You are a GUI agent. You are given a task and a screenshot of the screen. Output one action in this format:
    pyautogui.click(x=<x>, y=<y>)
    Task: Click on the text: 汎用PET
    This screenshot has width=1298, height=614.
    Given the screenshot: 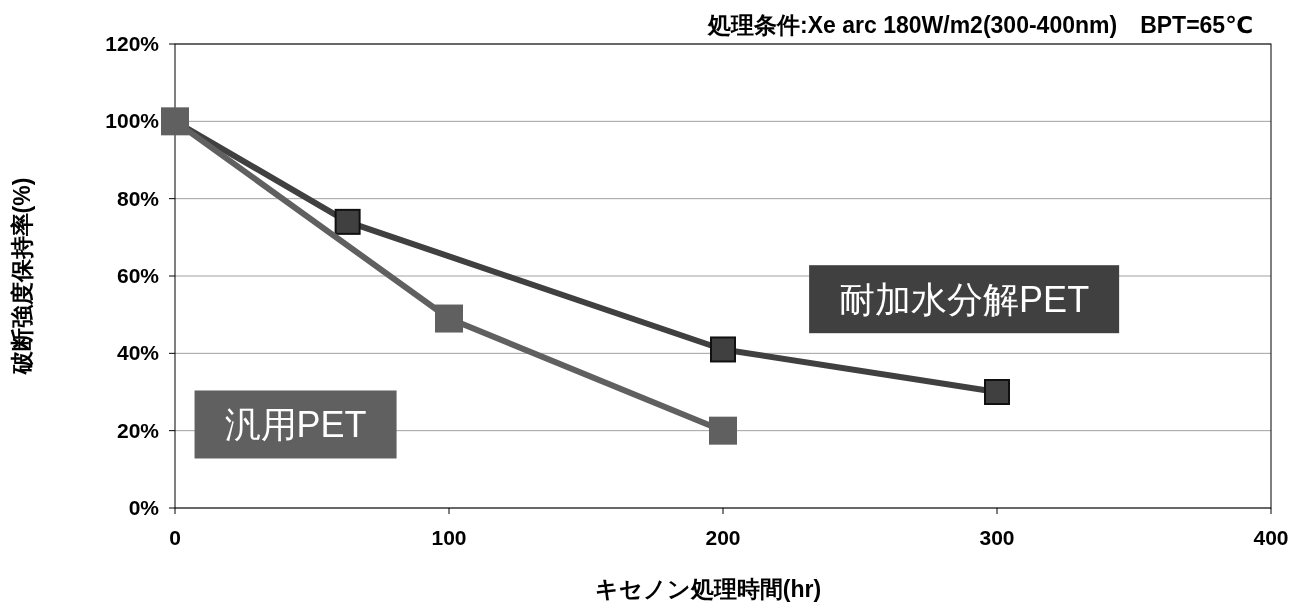 What is the action you would take?
    pyautogui.click(x=295, y=425)
    